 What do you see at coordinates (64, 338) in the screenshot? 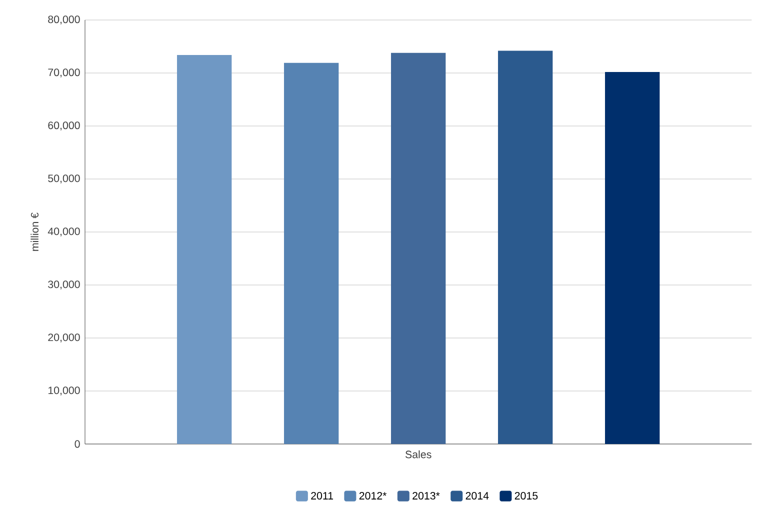
I see `y-tick-label: 20,000` at bounding box center [64, 338].